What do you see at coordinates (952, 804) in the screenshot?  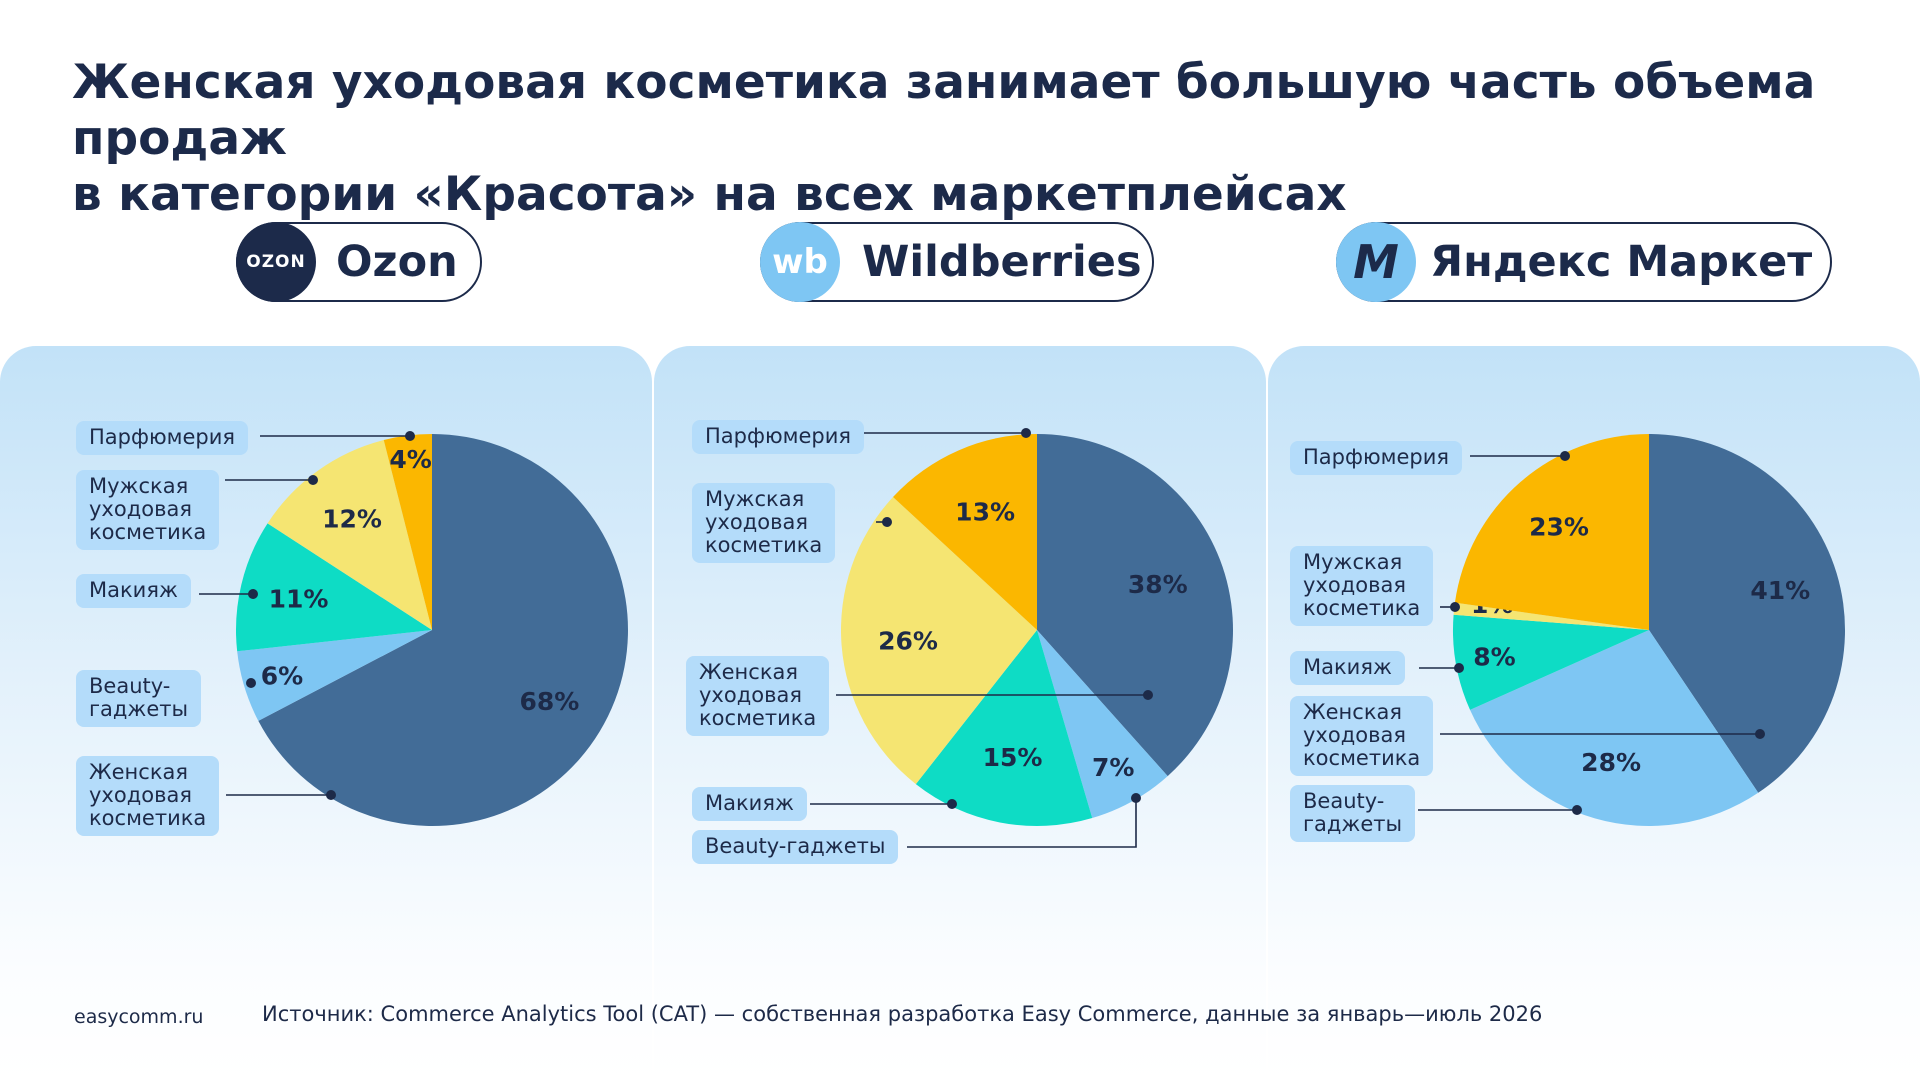 I see `wb-leader-dot-makeup` at bounding box center [952, 804].